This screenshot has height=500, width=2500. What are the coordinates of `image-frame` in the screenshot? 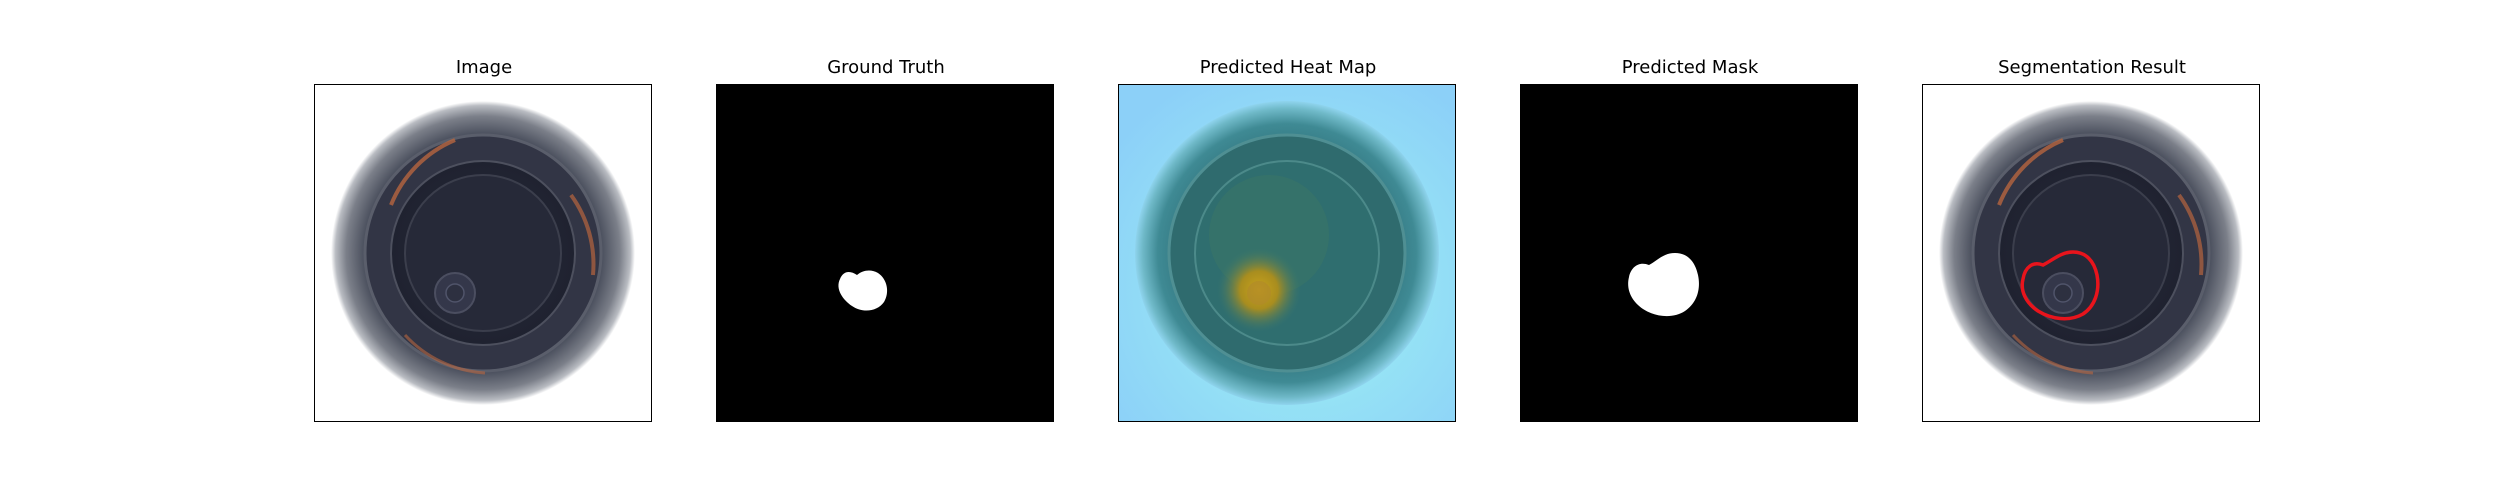 It's located at (483, 253).